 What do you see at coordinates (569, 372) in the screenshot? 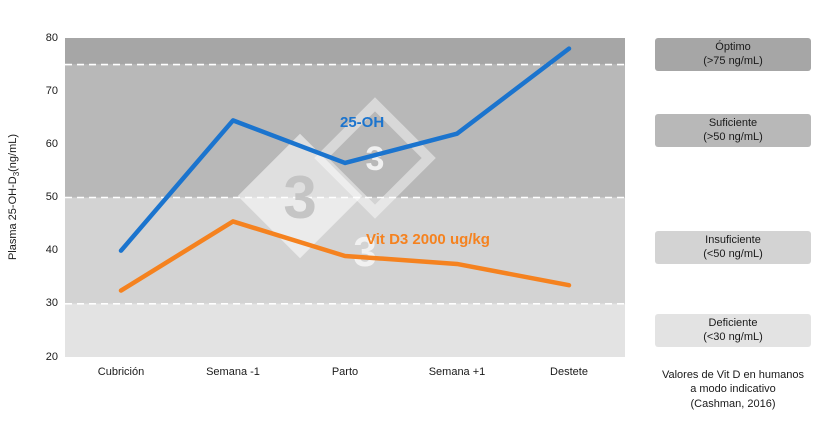
I see `x-label-4: Destete` at bounding box center [569, 372].